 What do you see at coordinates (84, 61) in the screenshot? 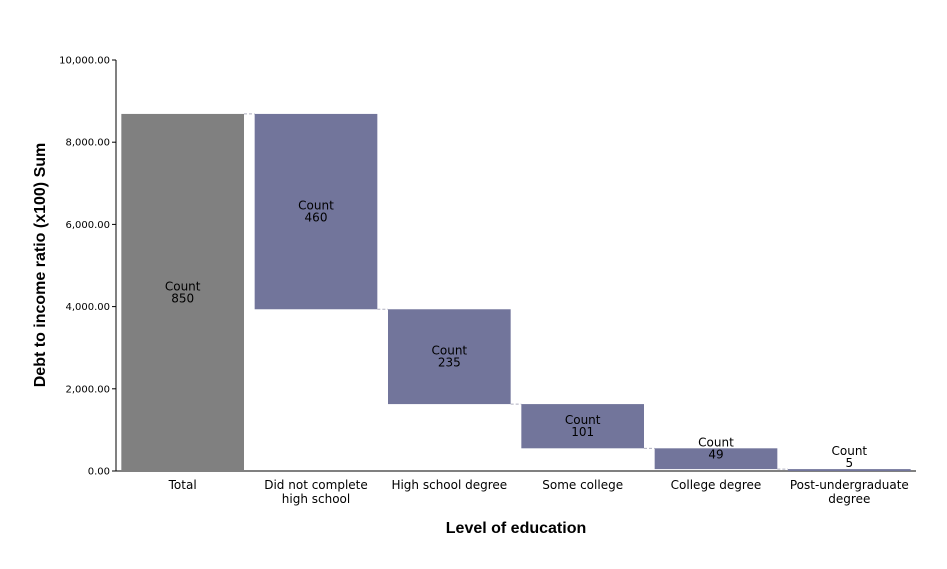
I see `y-tick-label: 10,000.00` at bounding box center [84, 61].